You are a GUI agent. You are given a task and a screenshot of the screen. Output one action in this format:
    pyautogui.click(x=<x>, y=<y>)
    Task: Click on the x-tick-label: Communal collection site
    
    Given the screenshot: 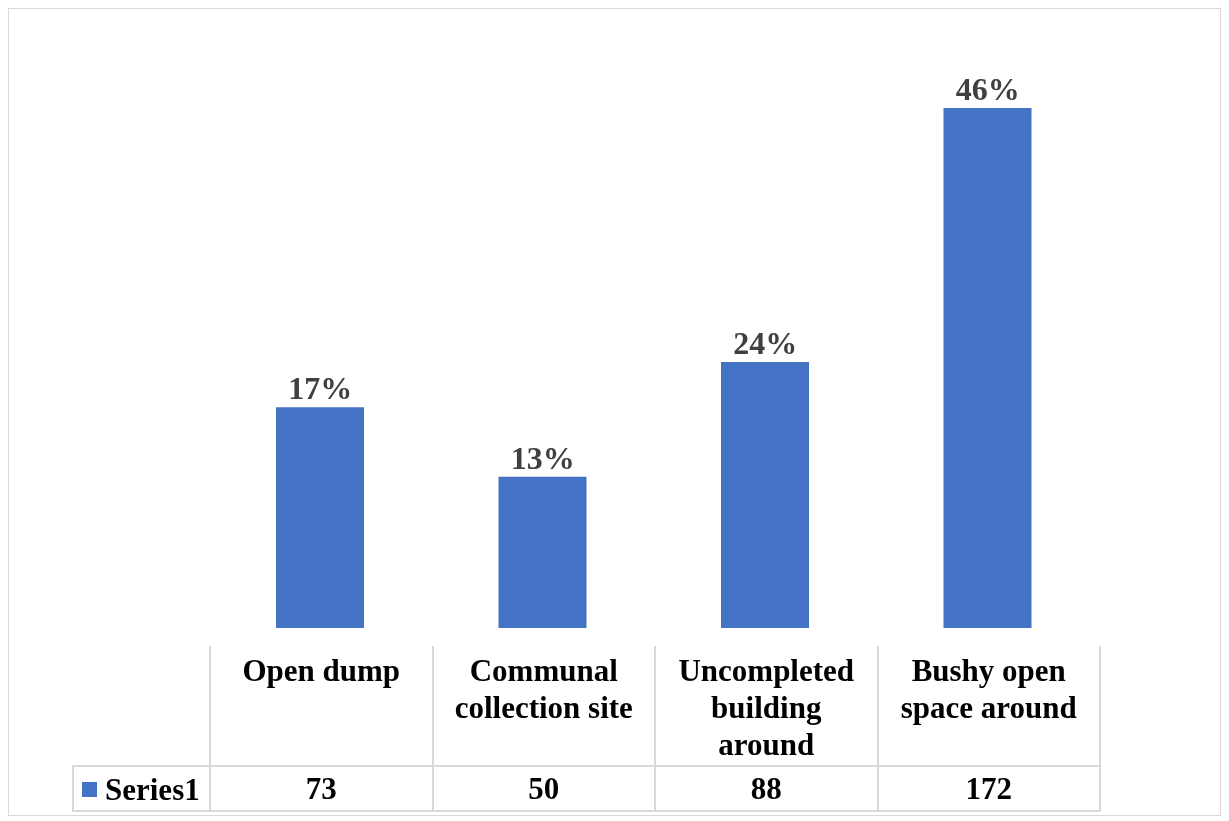 What is the action you would take?
    pyautogui.click(x=543, y=706)
    